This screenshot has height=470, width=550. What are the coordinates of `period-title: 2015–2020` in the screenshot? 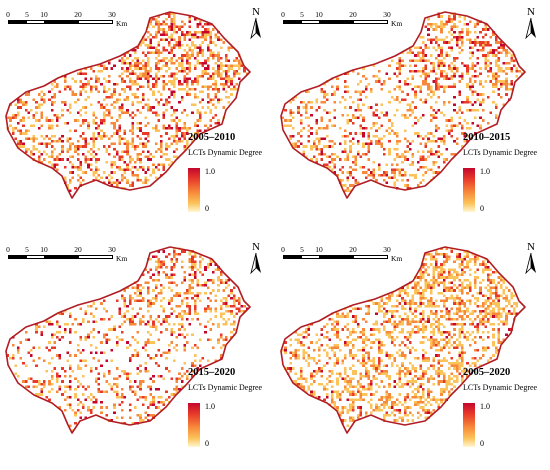 It's located at (212, 372).